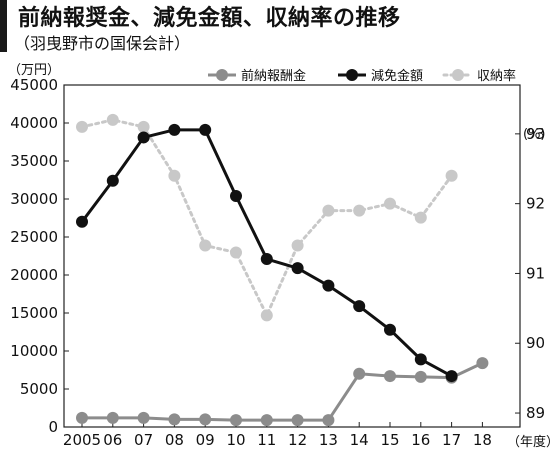  What do you see at coordinates (112, 440) in the screenshot?
I see `x-tick-label: 06` at bounding box center [112, 440].